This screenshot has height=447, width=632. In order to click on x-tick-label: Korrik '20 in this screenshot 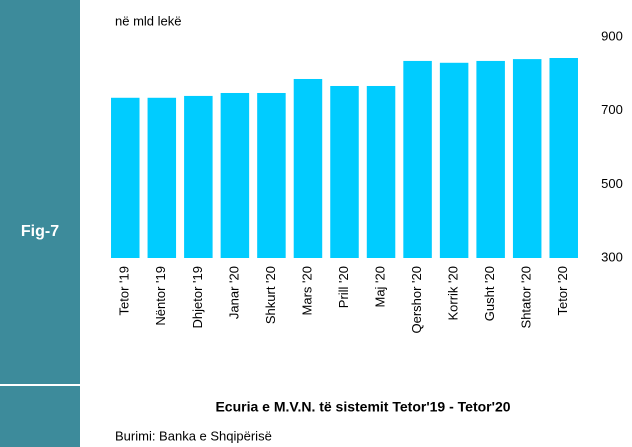, I will do `click(453, 293)`.